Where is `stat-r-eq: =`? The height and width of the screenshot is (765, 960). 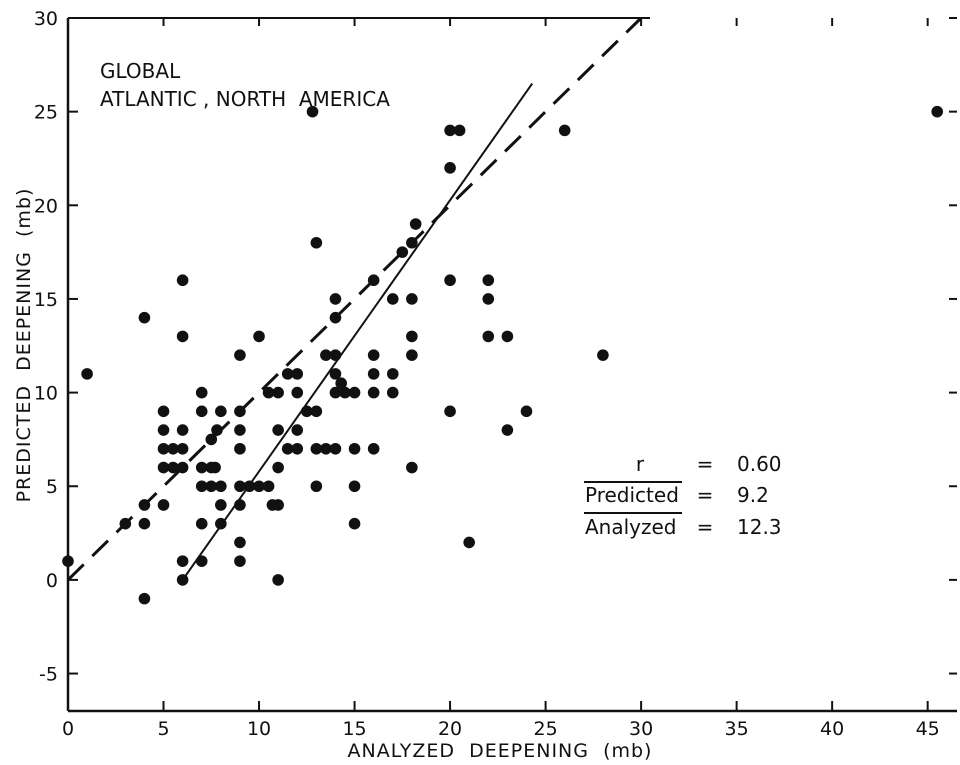 stat-r-eq: = is located at coordinates (705, 464).